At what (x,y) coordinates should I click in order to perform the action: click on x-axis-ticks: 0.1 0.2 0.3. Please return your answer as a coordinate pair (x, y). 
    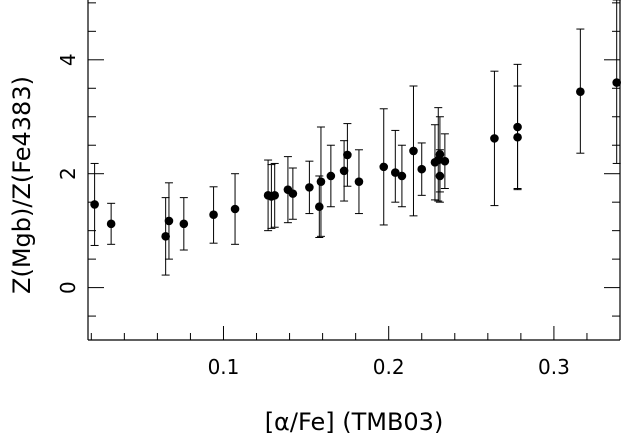
    Looking at the image, I should click on (355, 352).